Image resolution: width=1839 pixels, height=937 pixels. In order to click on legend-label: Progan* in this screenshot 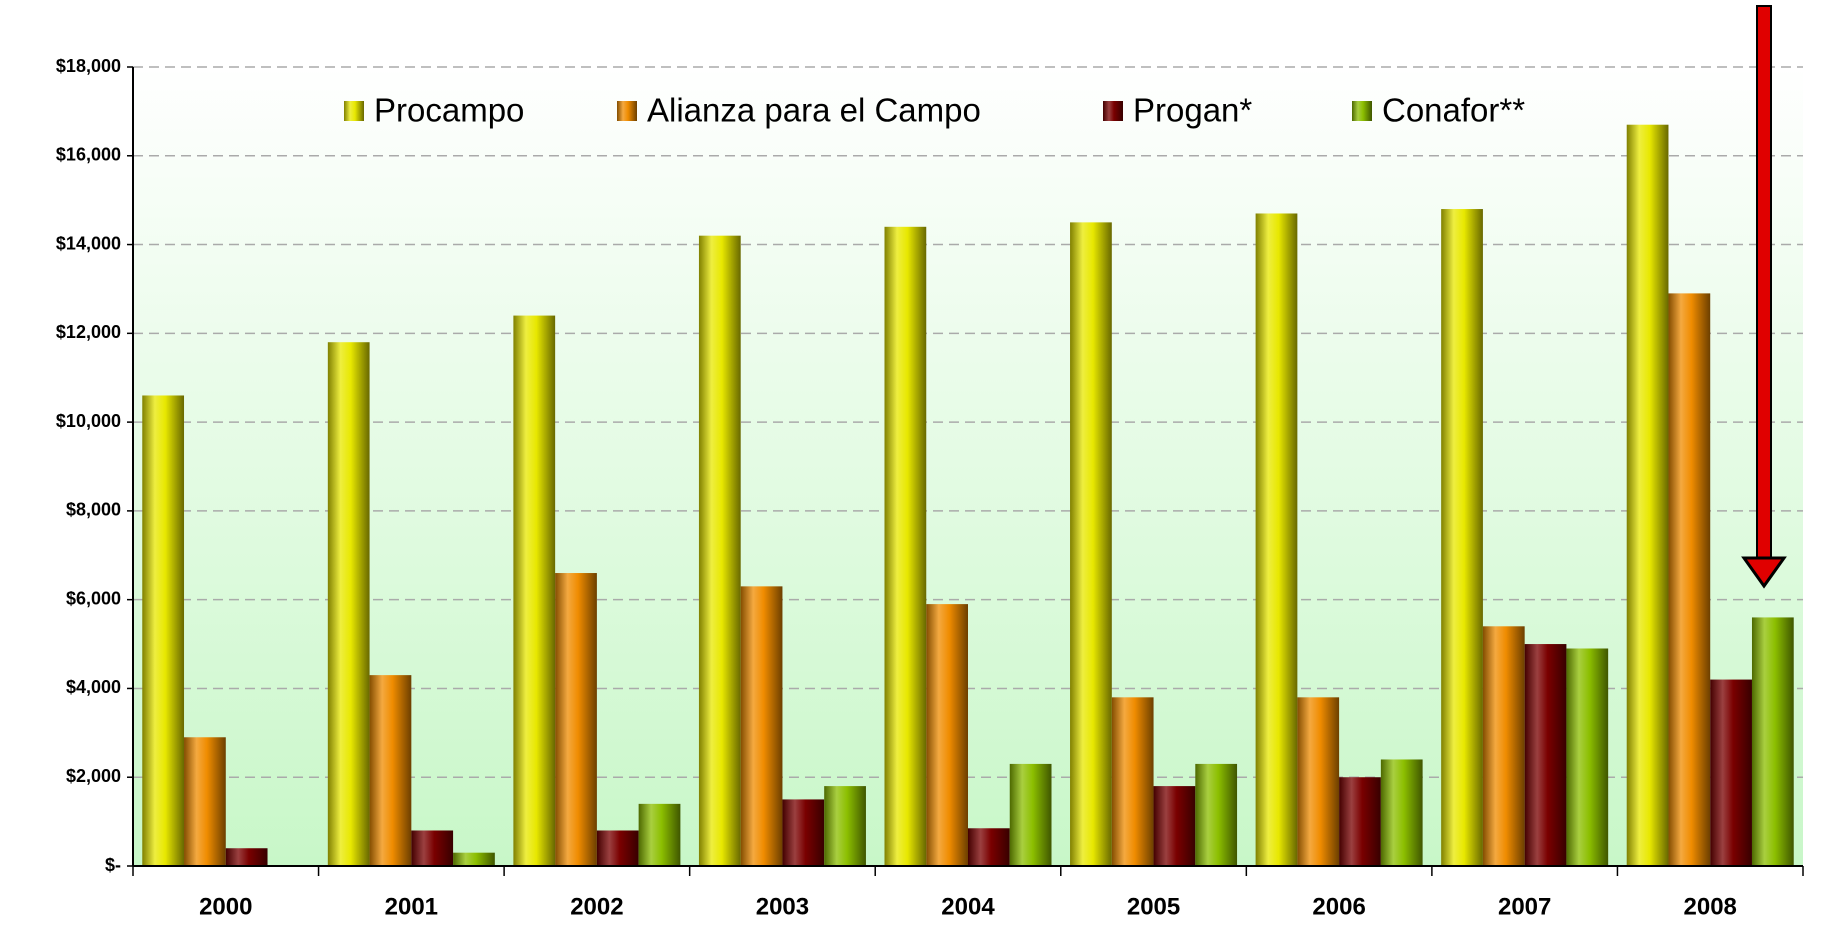, I will do `click(1192, 110)`.